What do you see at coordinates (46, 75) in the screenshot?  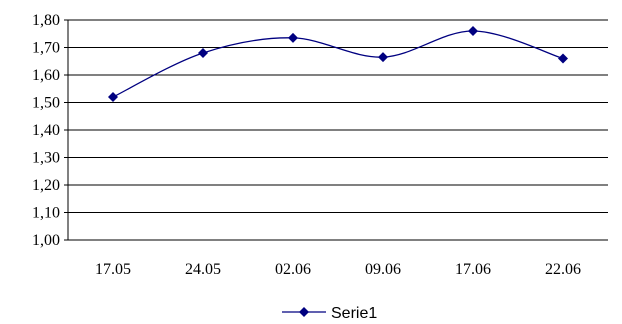 I see `y-tick-label: 1,60` at bounding box center [46, 75].